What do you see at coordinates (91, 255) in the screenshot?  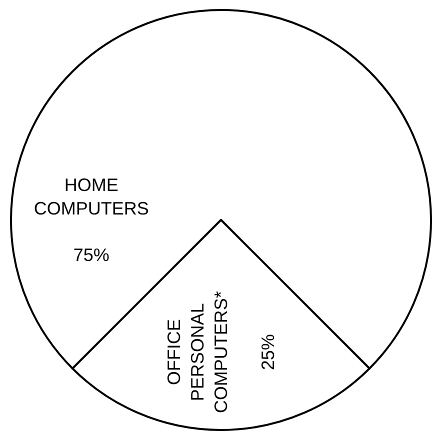 I see `data-label: 75%` at bounding box center [91, 255].